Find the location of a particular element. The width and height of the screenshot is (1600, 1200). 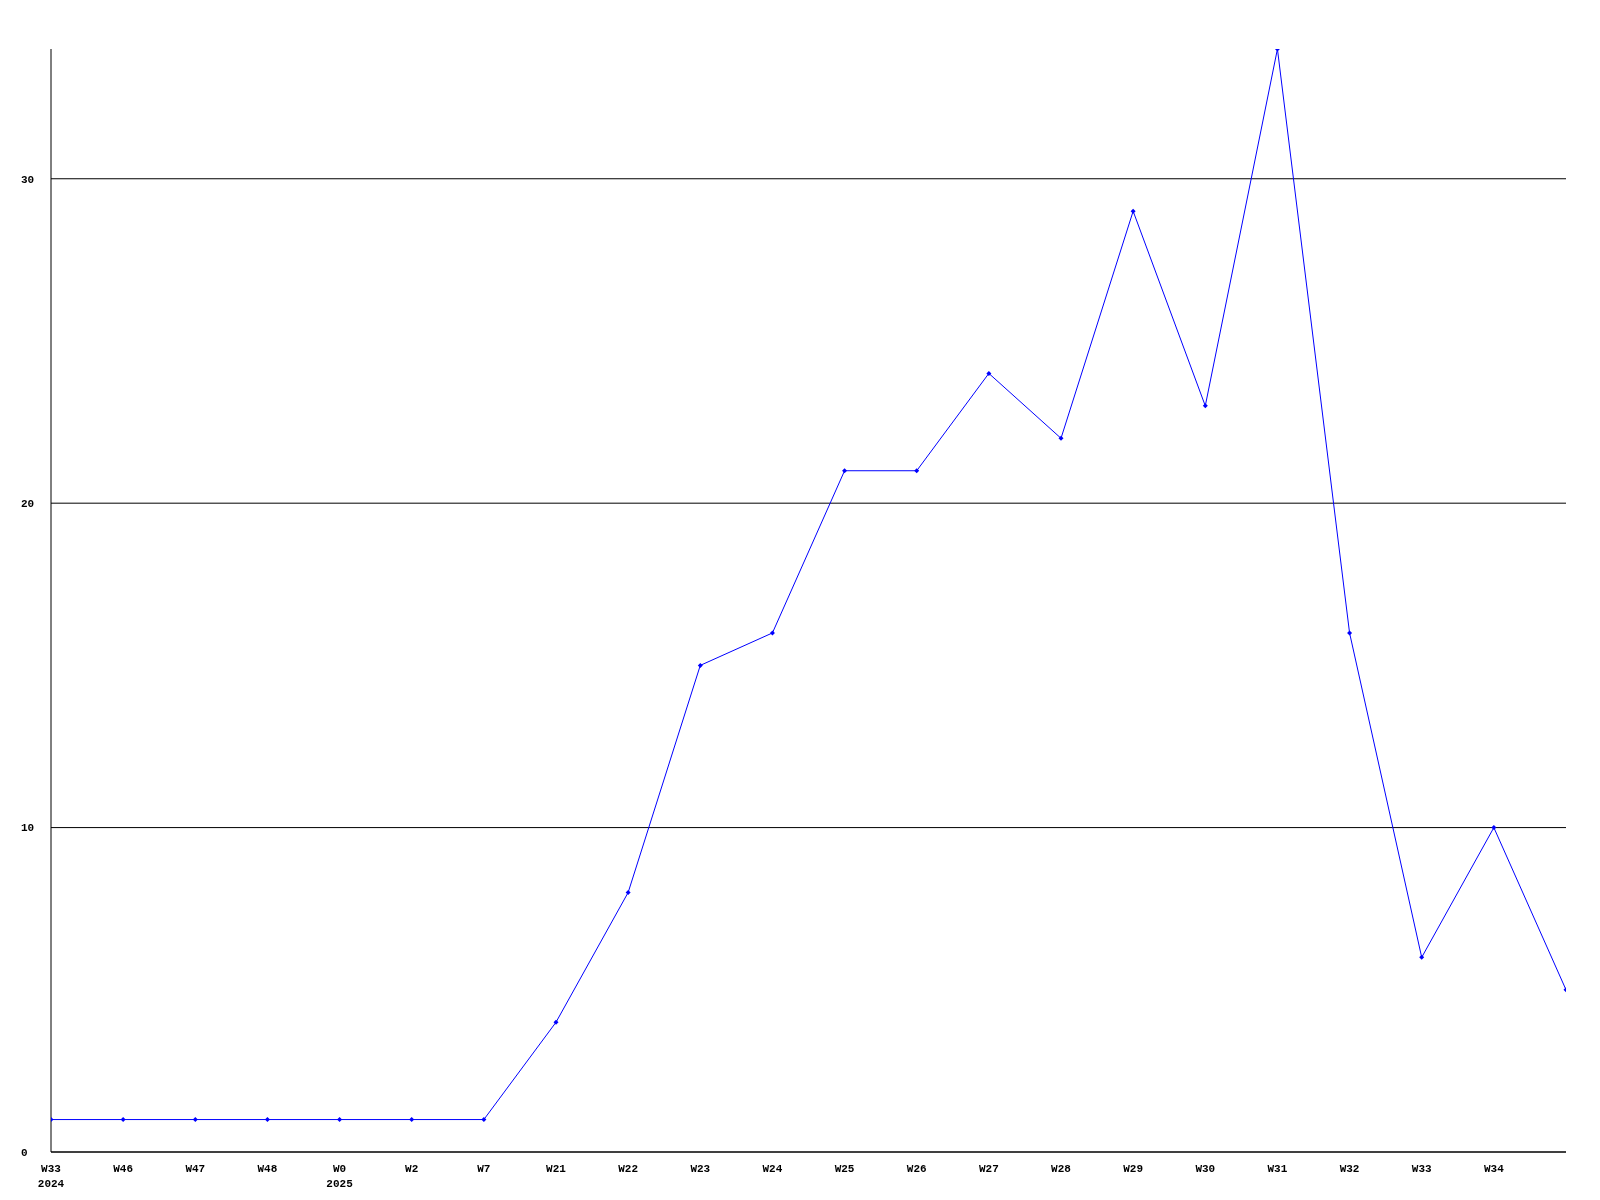

x-tick-label: W33 is located at coordinates (1422, 1169).